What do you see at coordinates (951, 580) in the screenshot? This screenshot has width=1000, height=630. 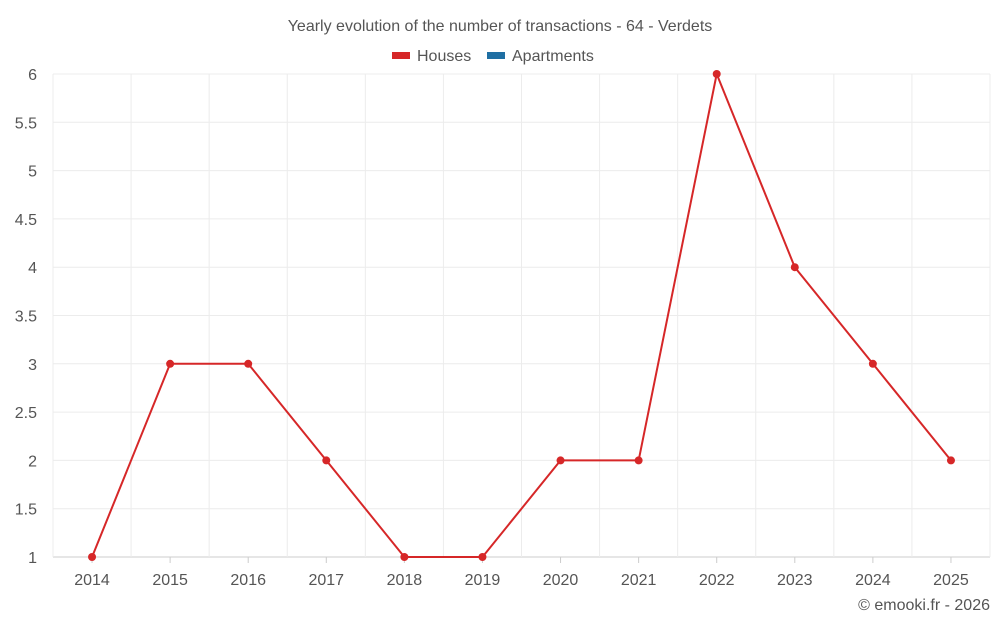 I see `x-tick-label: 2025` at bounding box center [951, 580].